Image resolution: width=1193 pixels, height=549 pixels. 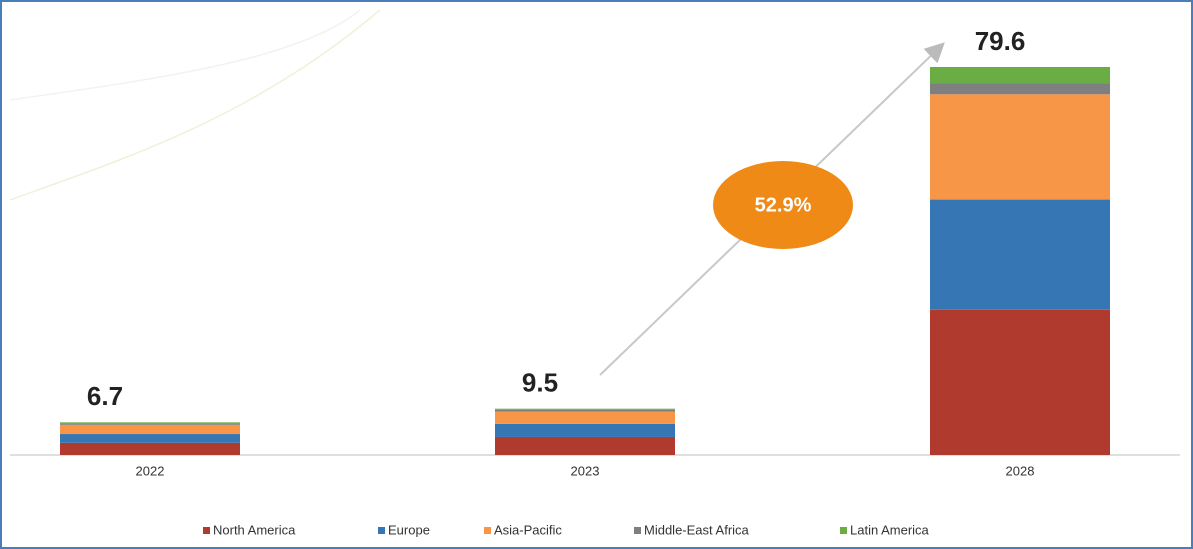 I want to click on x-tick-label: 2028, so click(x=1020, y=470).